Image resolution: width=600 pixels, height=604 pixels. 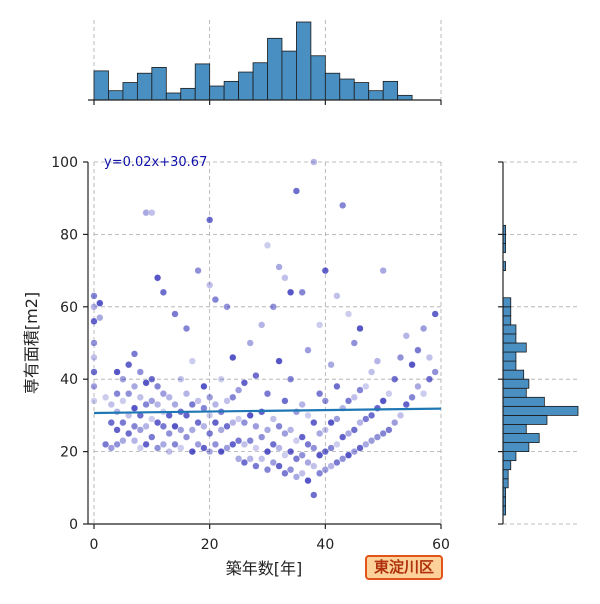 What do you see at coordinates (404, 567) in the screenshot?
I see `ward-badge: 東淀川区` at bounding box center [404, 567].